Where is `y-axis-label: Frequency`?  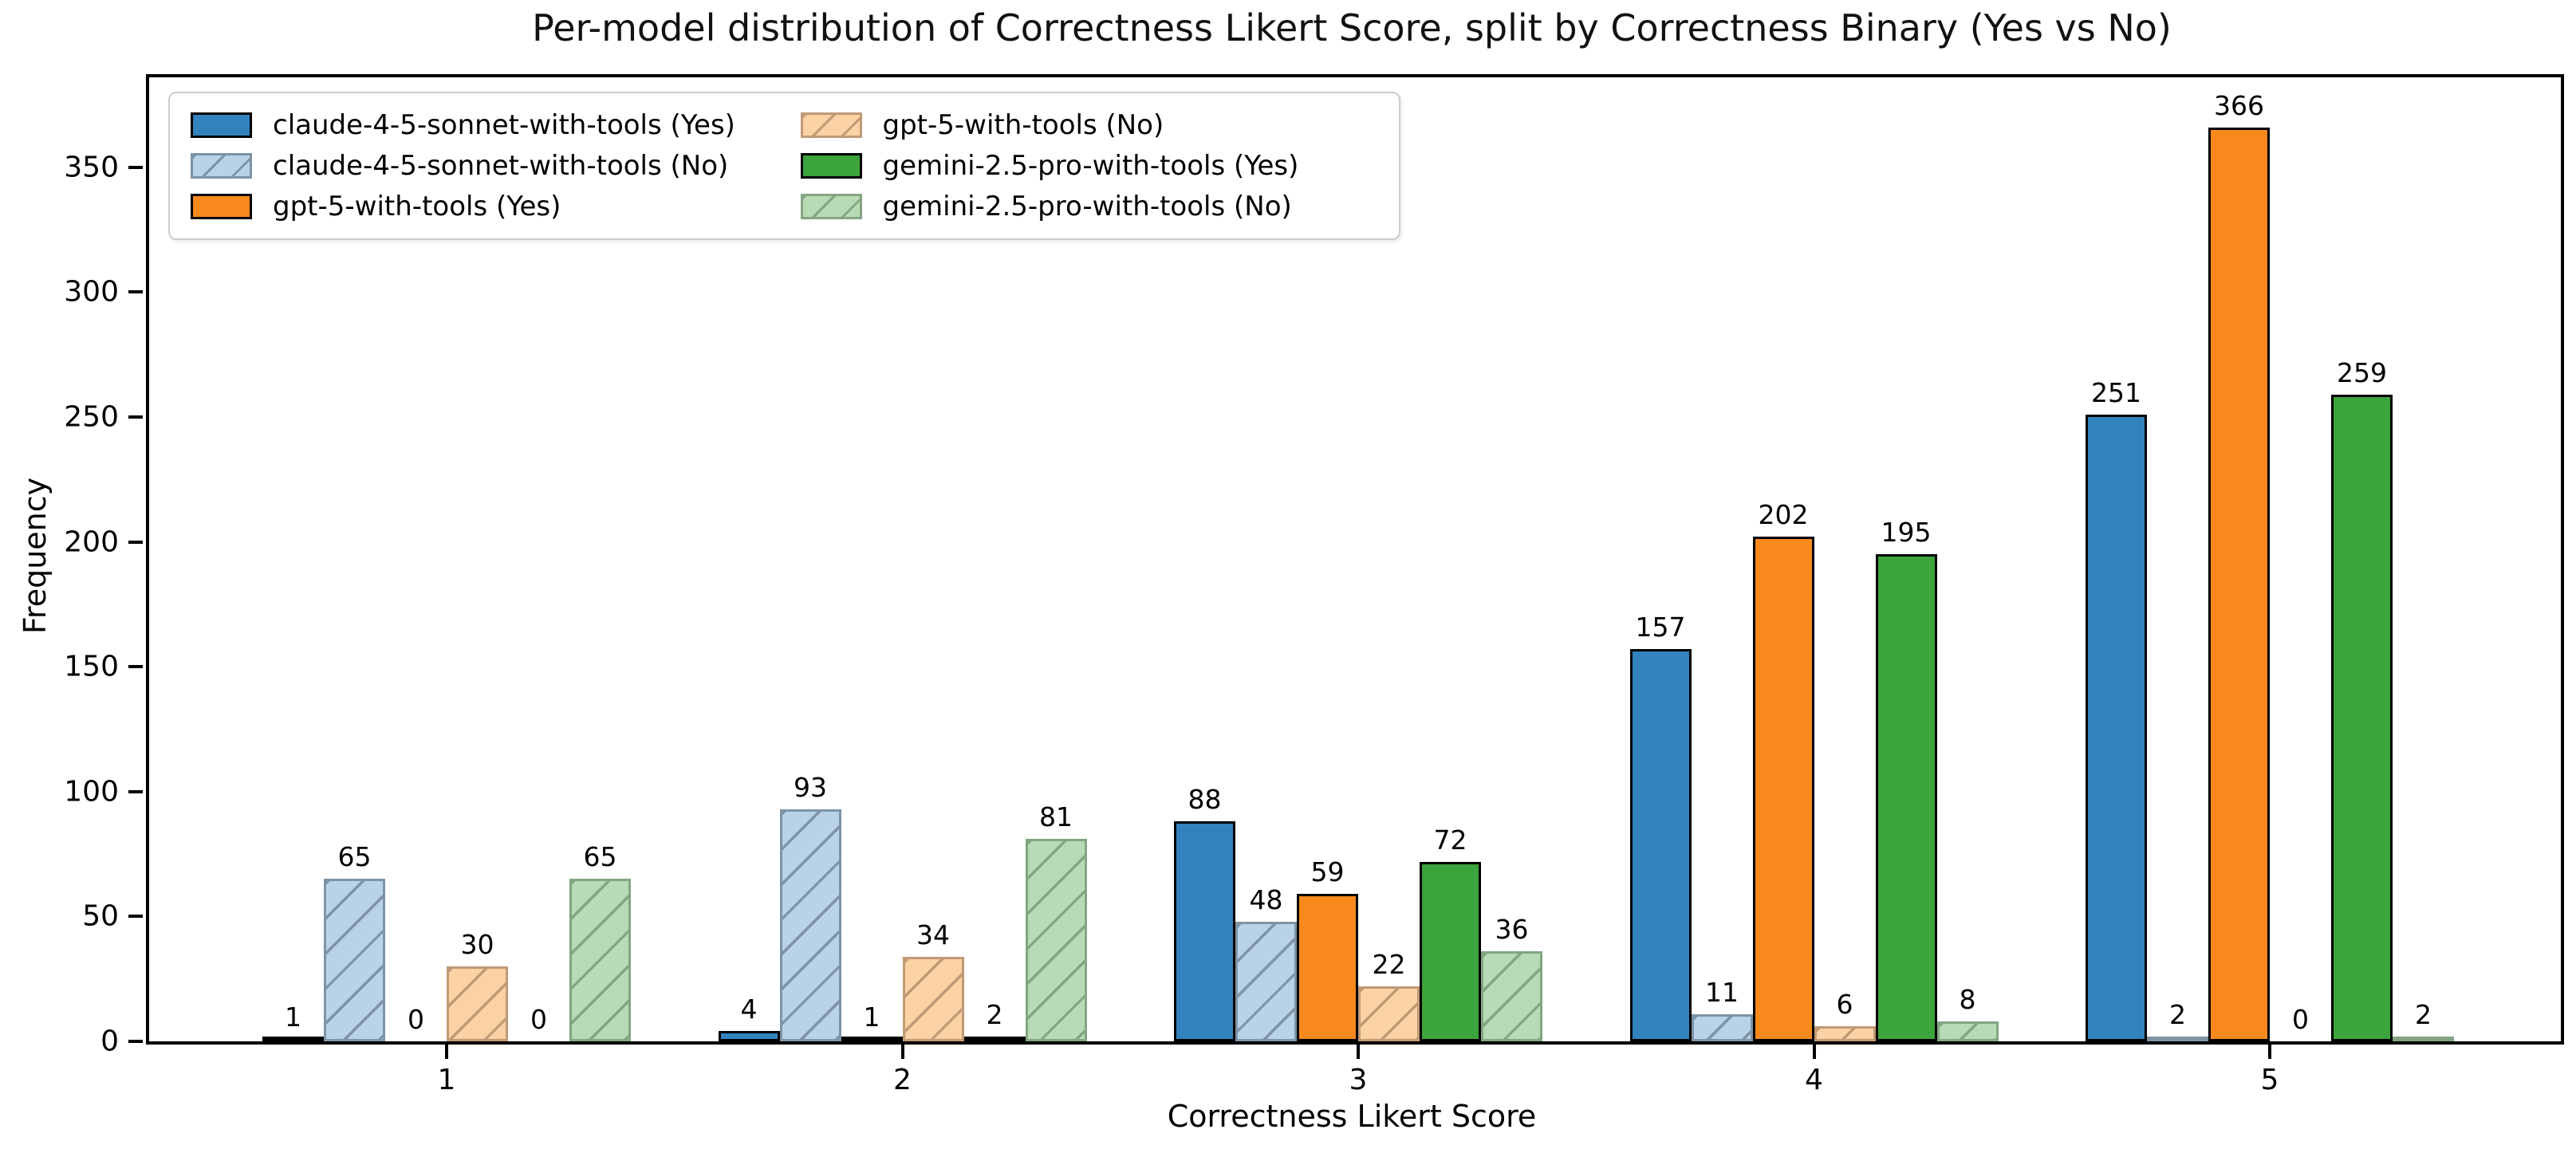 y-axis-label: Frequency is located at coordinates (35, 556).